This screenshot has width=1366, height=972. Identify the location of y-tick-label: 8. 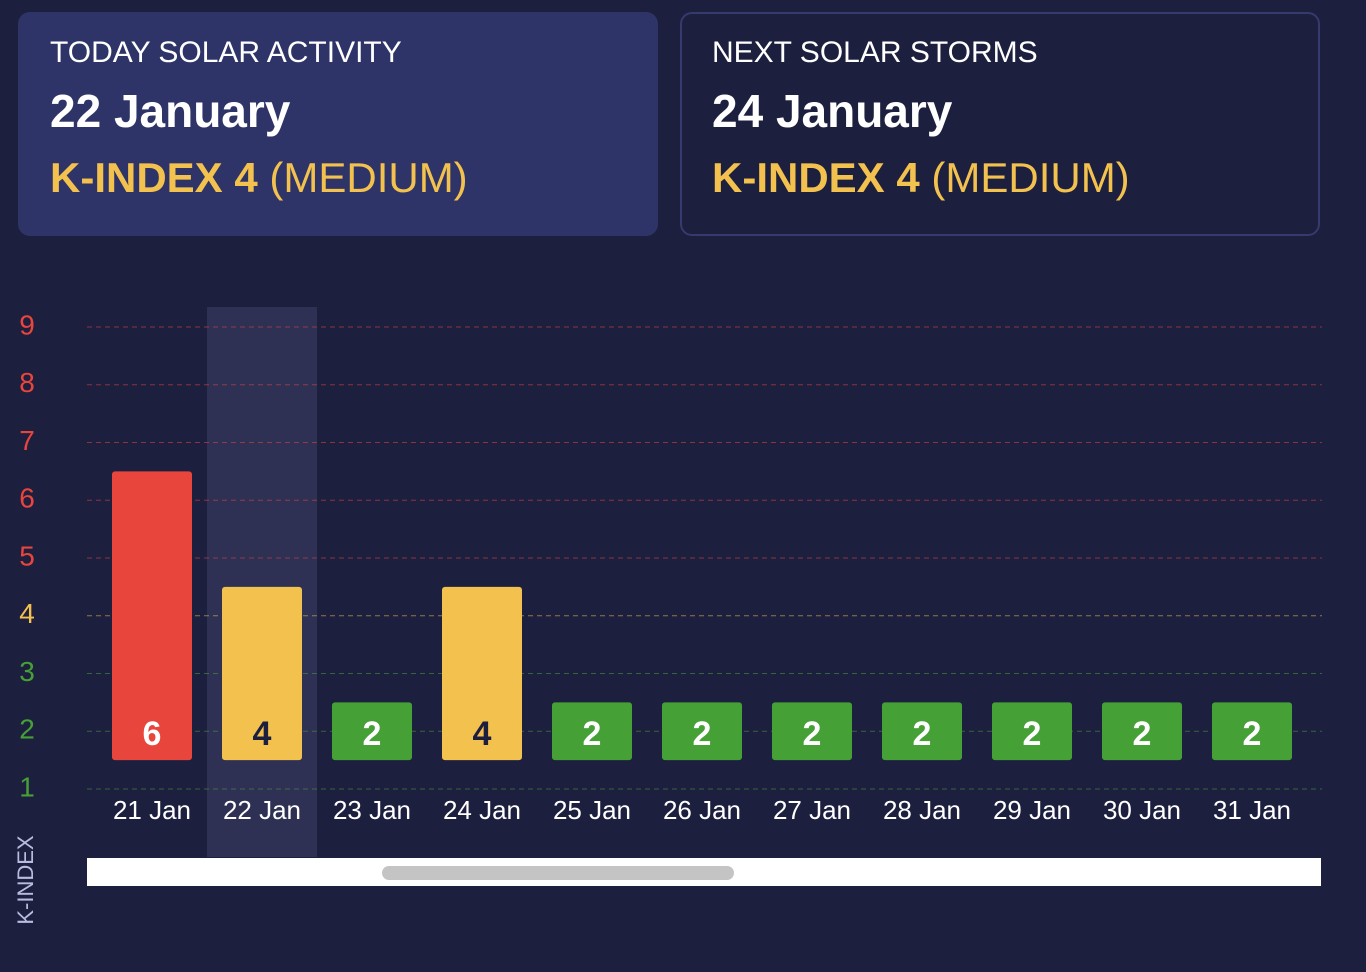
(27, 382).